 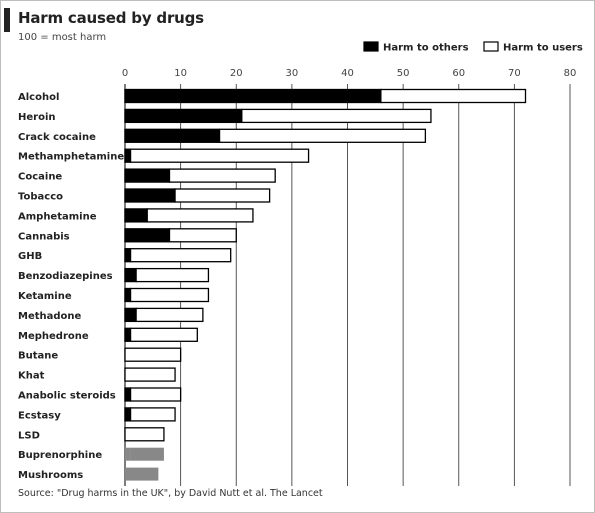 I want to click on bar-mephedrone-harm-to-others, so click(x=128, y=334).